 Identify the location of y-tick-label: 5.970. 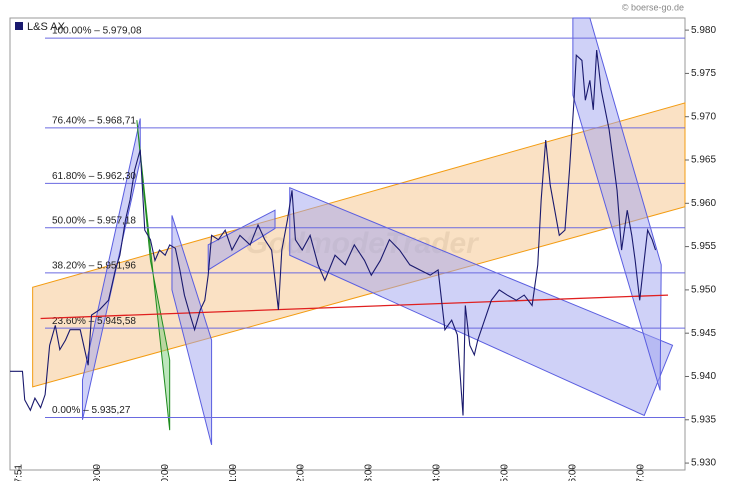
(703, 116).